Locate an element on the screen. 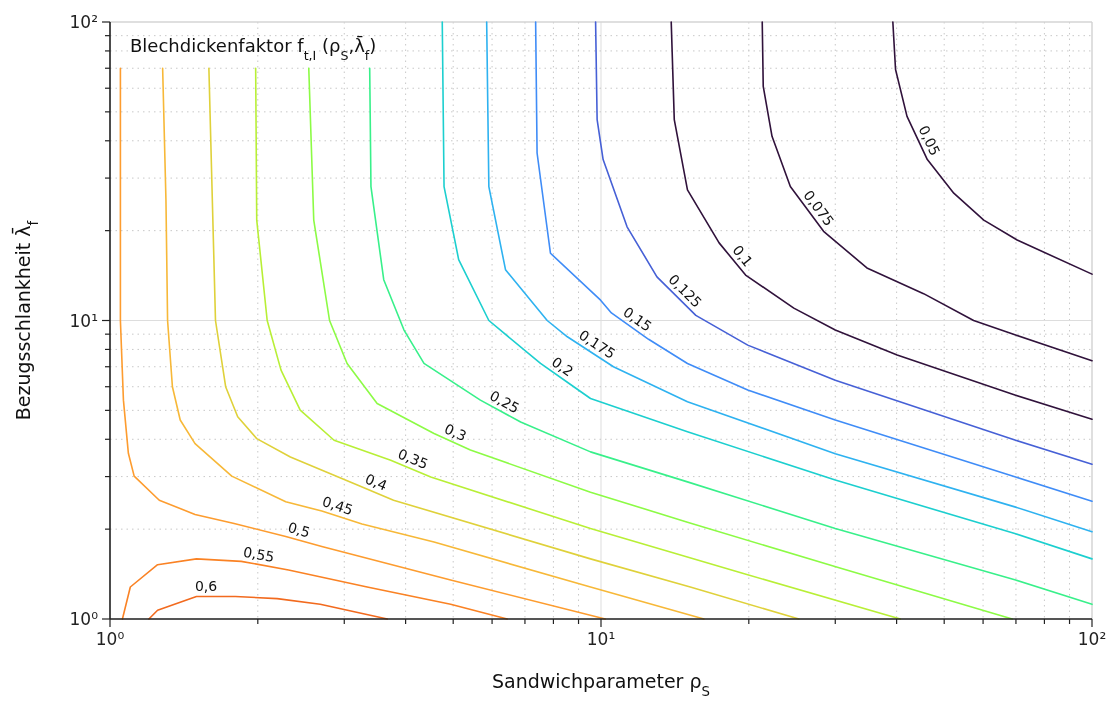 The width and height of the screenshot is (1112, 708). text: 0,25 is located at coordinates (505, 402).